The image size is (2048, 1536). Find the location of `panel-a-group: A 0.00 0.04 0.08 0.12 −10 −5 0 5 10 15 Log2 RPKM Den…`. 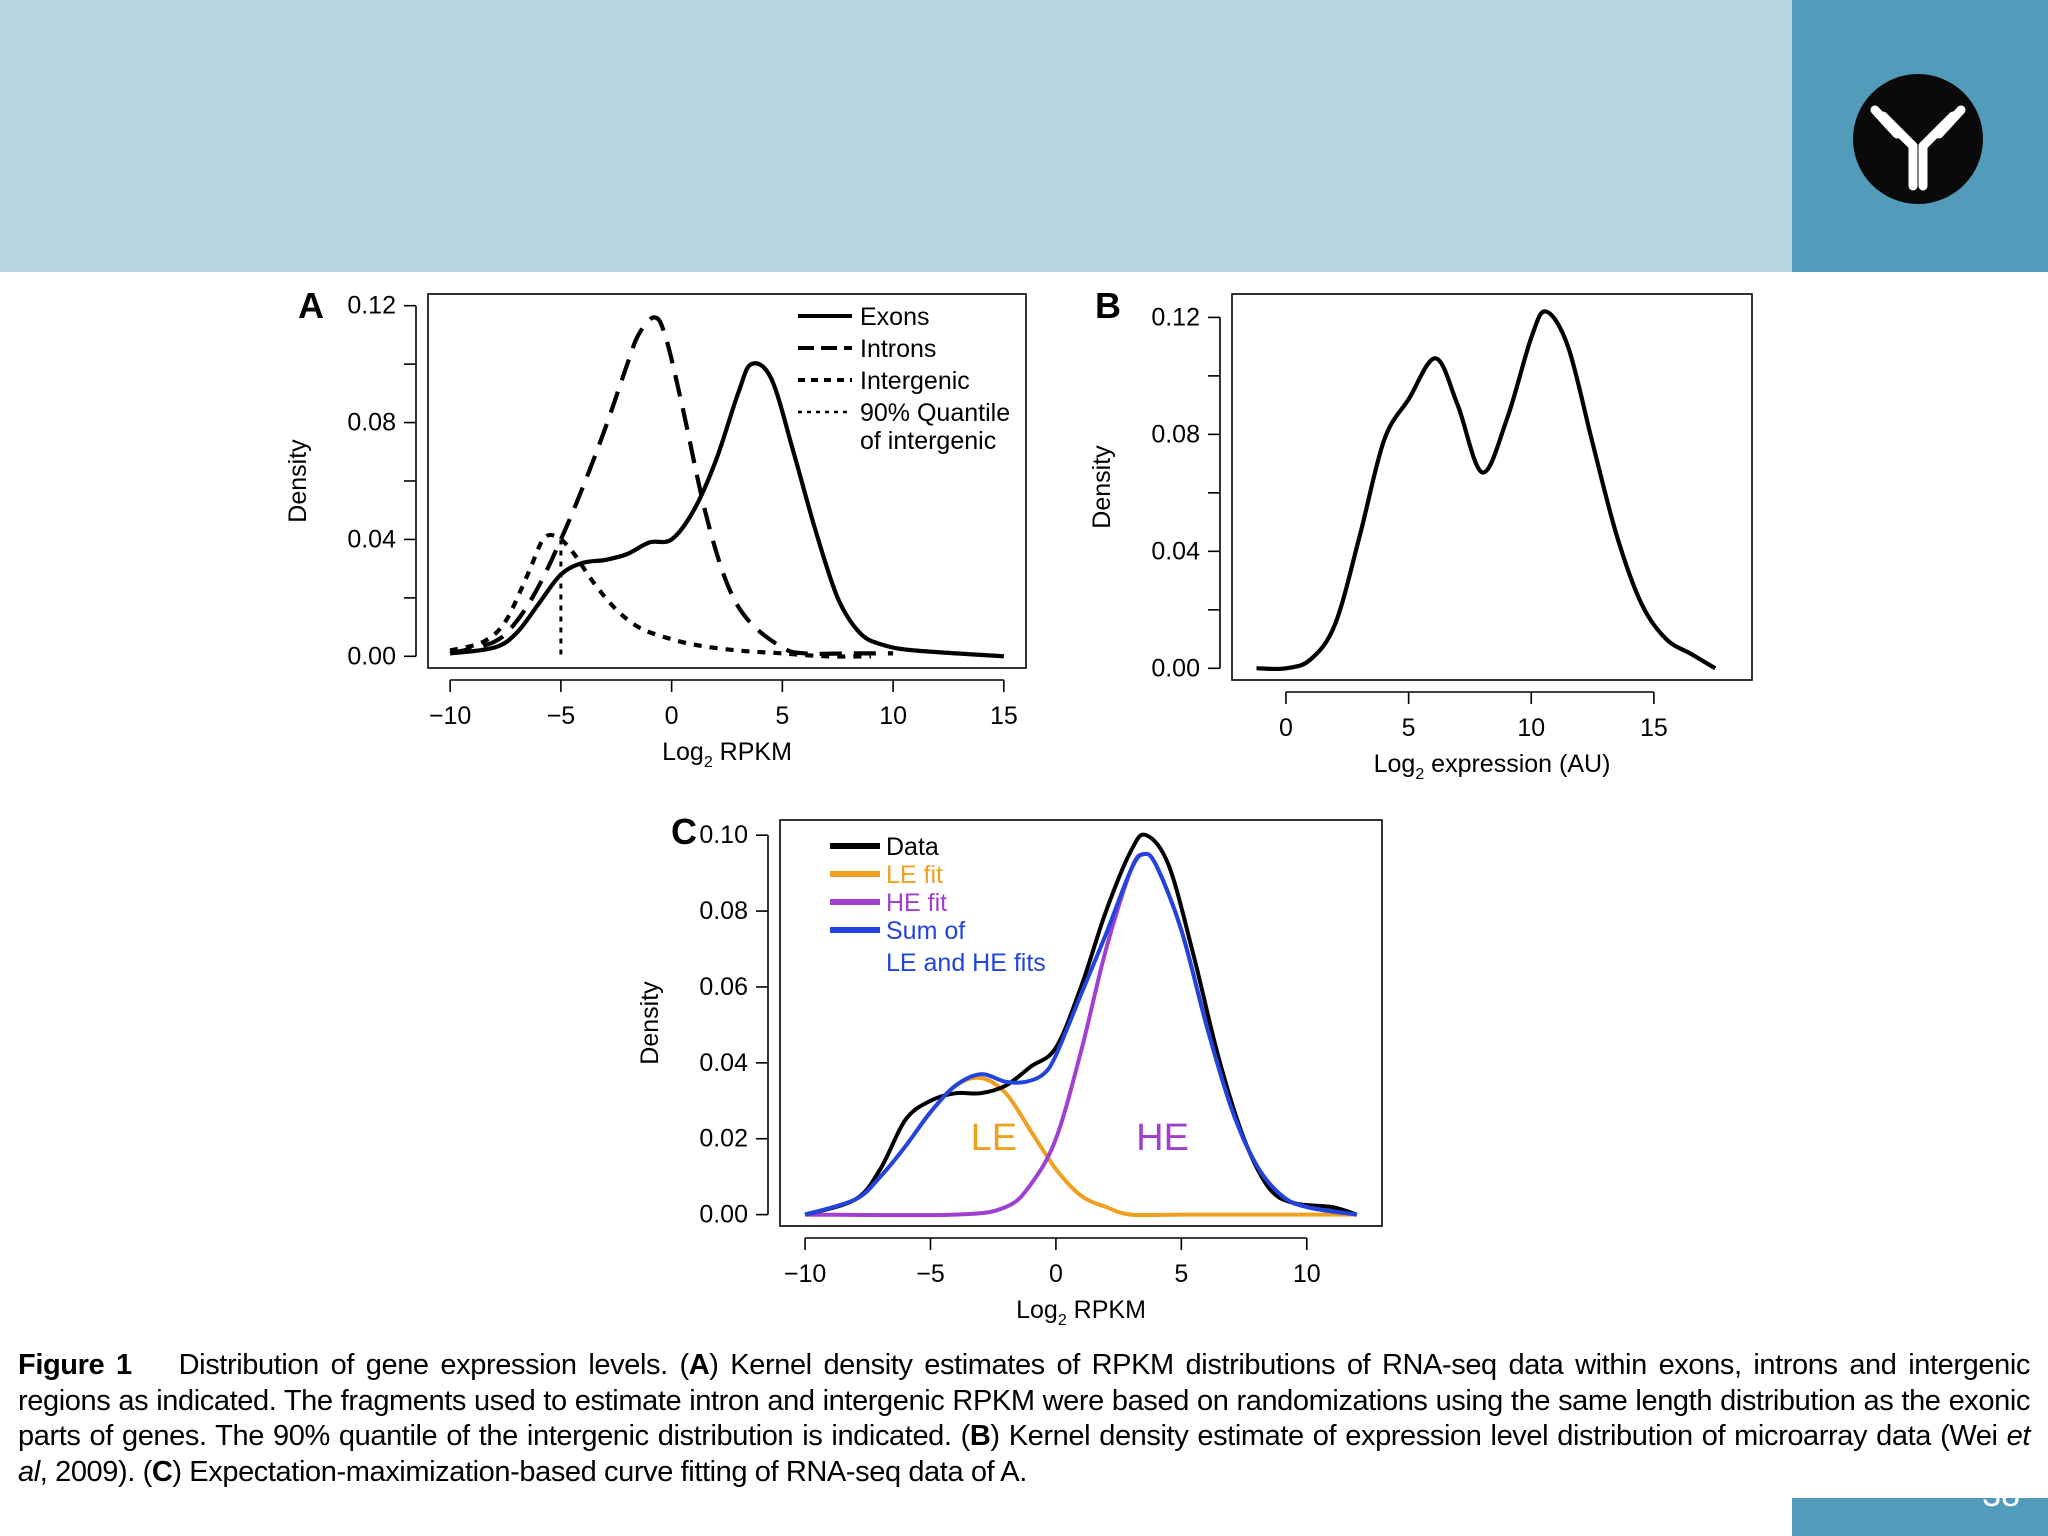

panel-a-group: A 0.00 0.04 0.08 0.12 −10 −5 0 5 10 15 Log2 RPKM Den… is located at coordinates (655, 528).